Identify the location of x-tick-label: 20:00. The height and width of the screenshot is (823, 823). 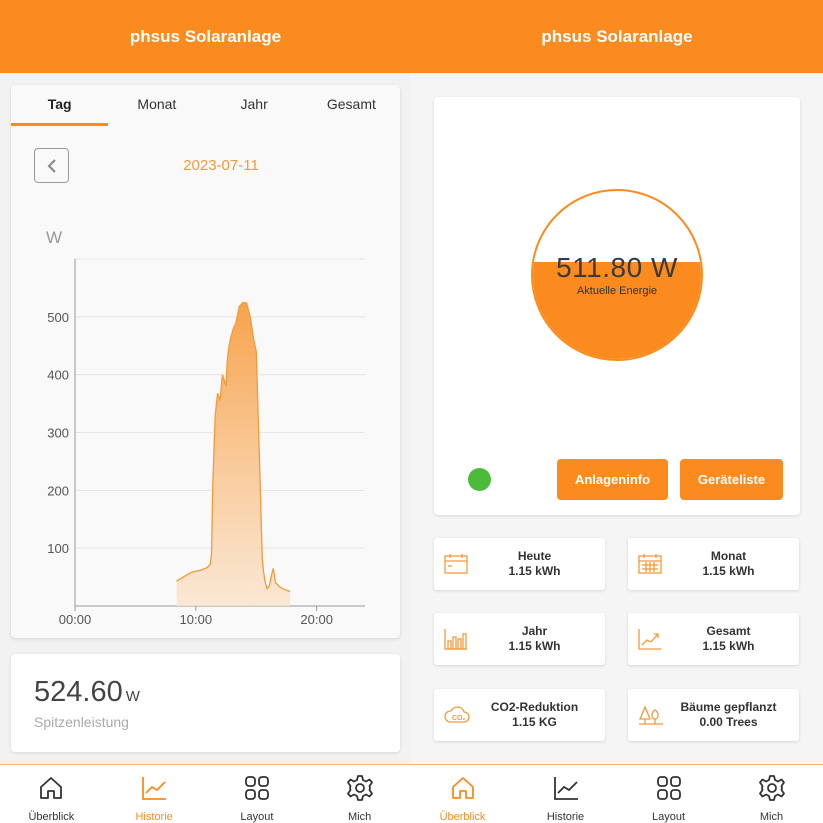
(316, 619).